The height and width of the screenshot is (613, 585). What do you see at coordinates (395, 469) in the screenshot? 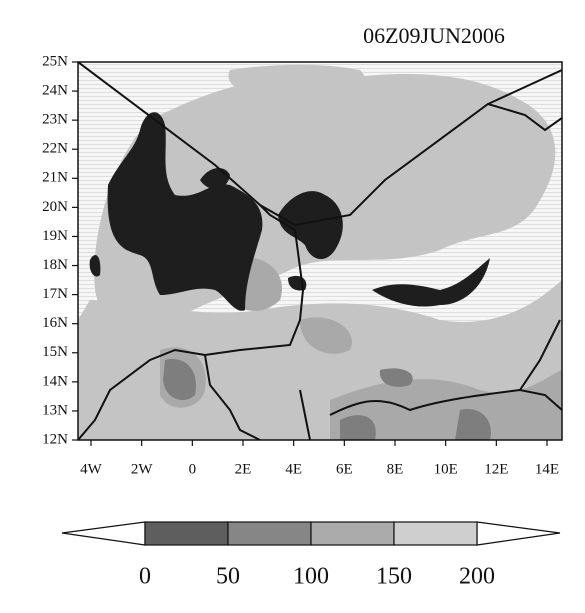
I see `lon-label: 8E` at bounding box center [395, 469].